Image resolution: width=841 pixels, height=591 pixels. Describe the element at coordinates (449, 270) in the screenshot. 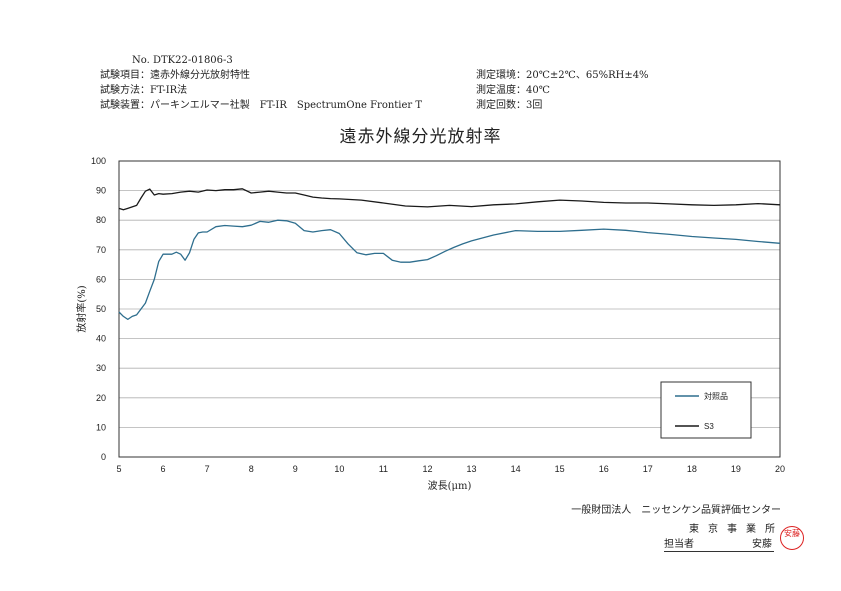

I see `series-line-sample` at that location.